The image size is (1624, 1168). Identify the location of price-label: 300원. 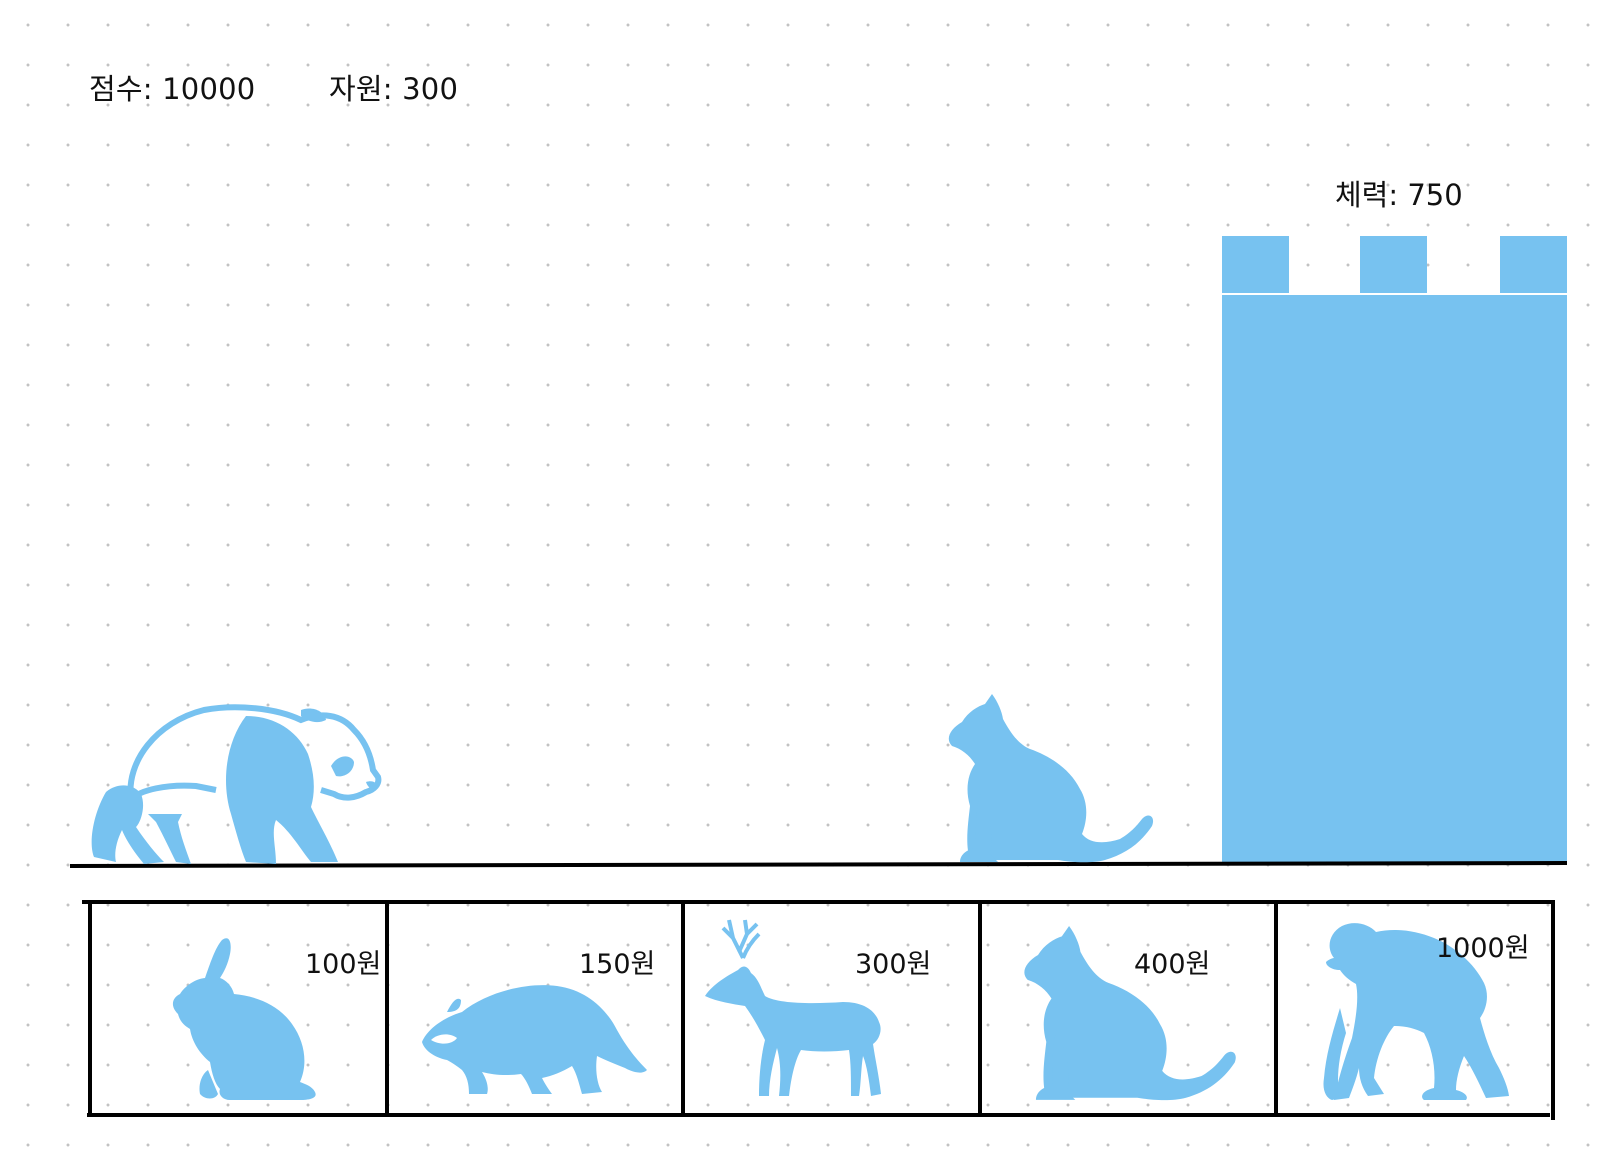
(893, 964).